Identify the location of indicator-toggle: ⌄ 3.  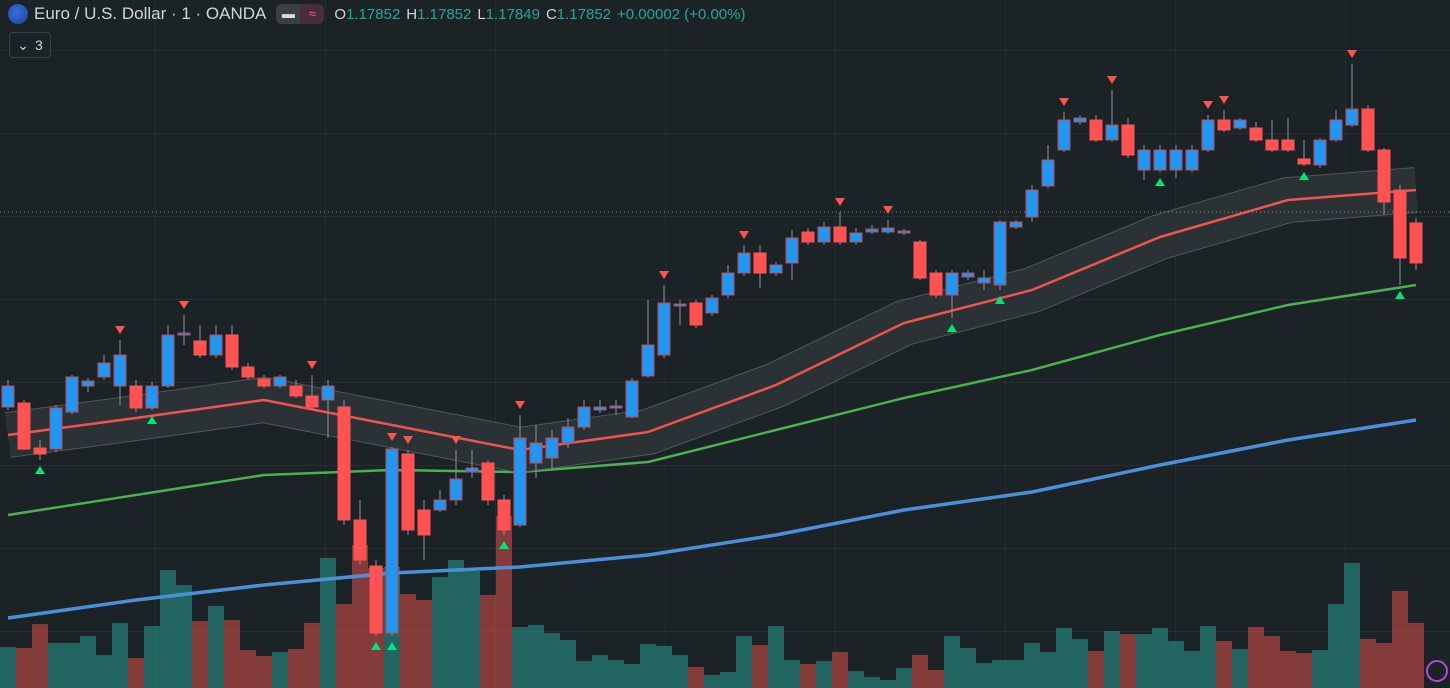
(30, 45).